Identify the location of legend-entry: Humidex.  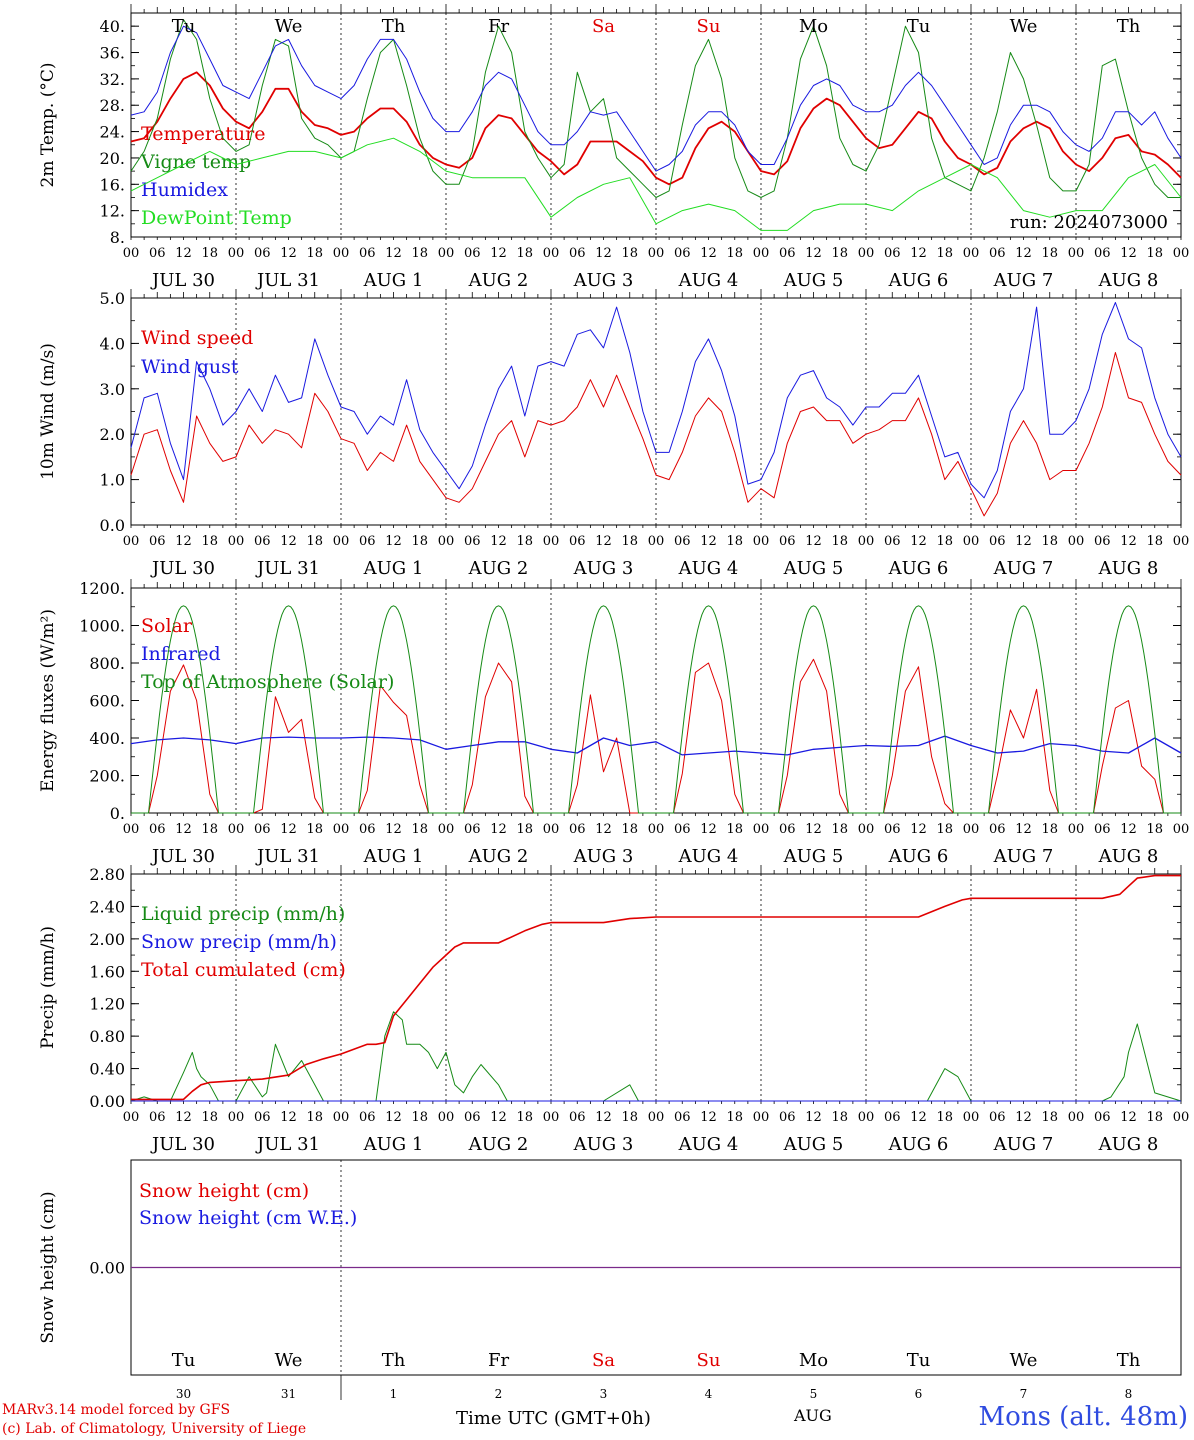
(184, 190).